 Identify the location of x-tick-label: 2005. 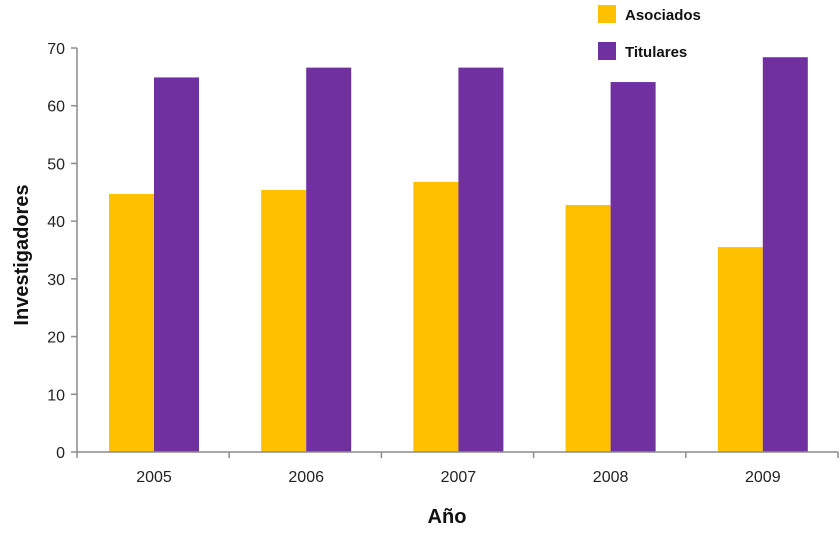
(154, 477).